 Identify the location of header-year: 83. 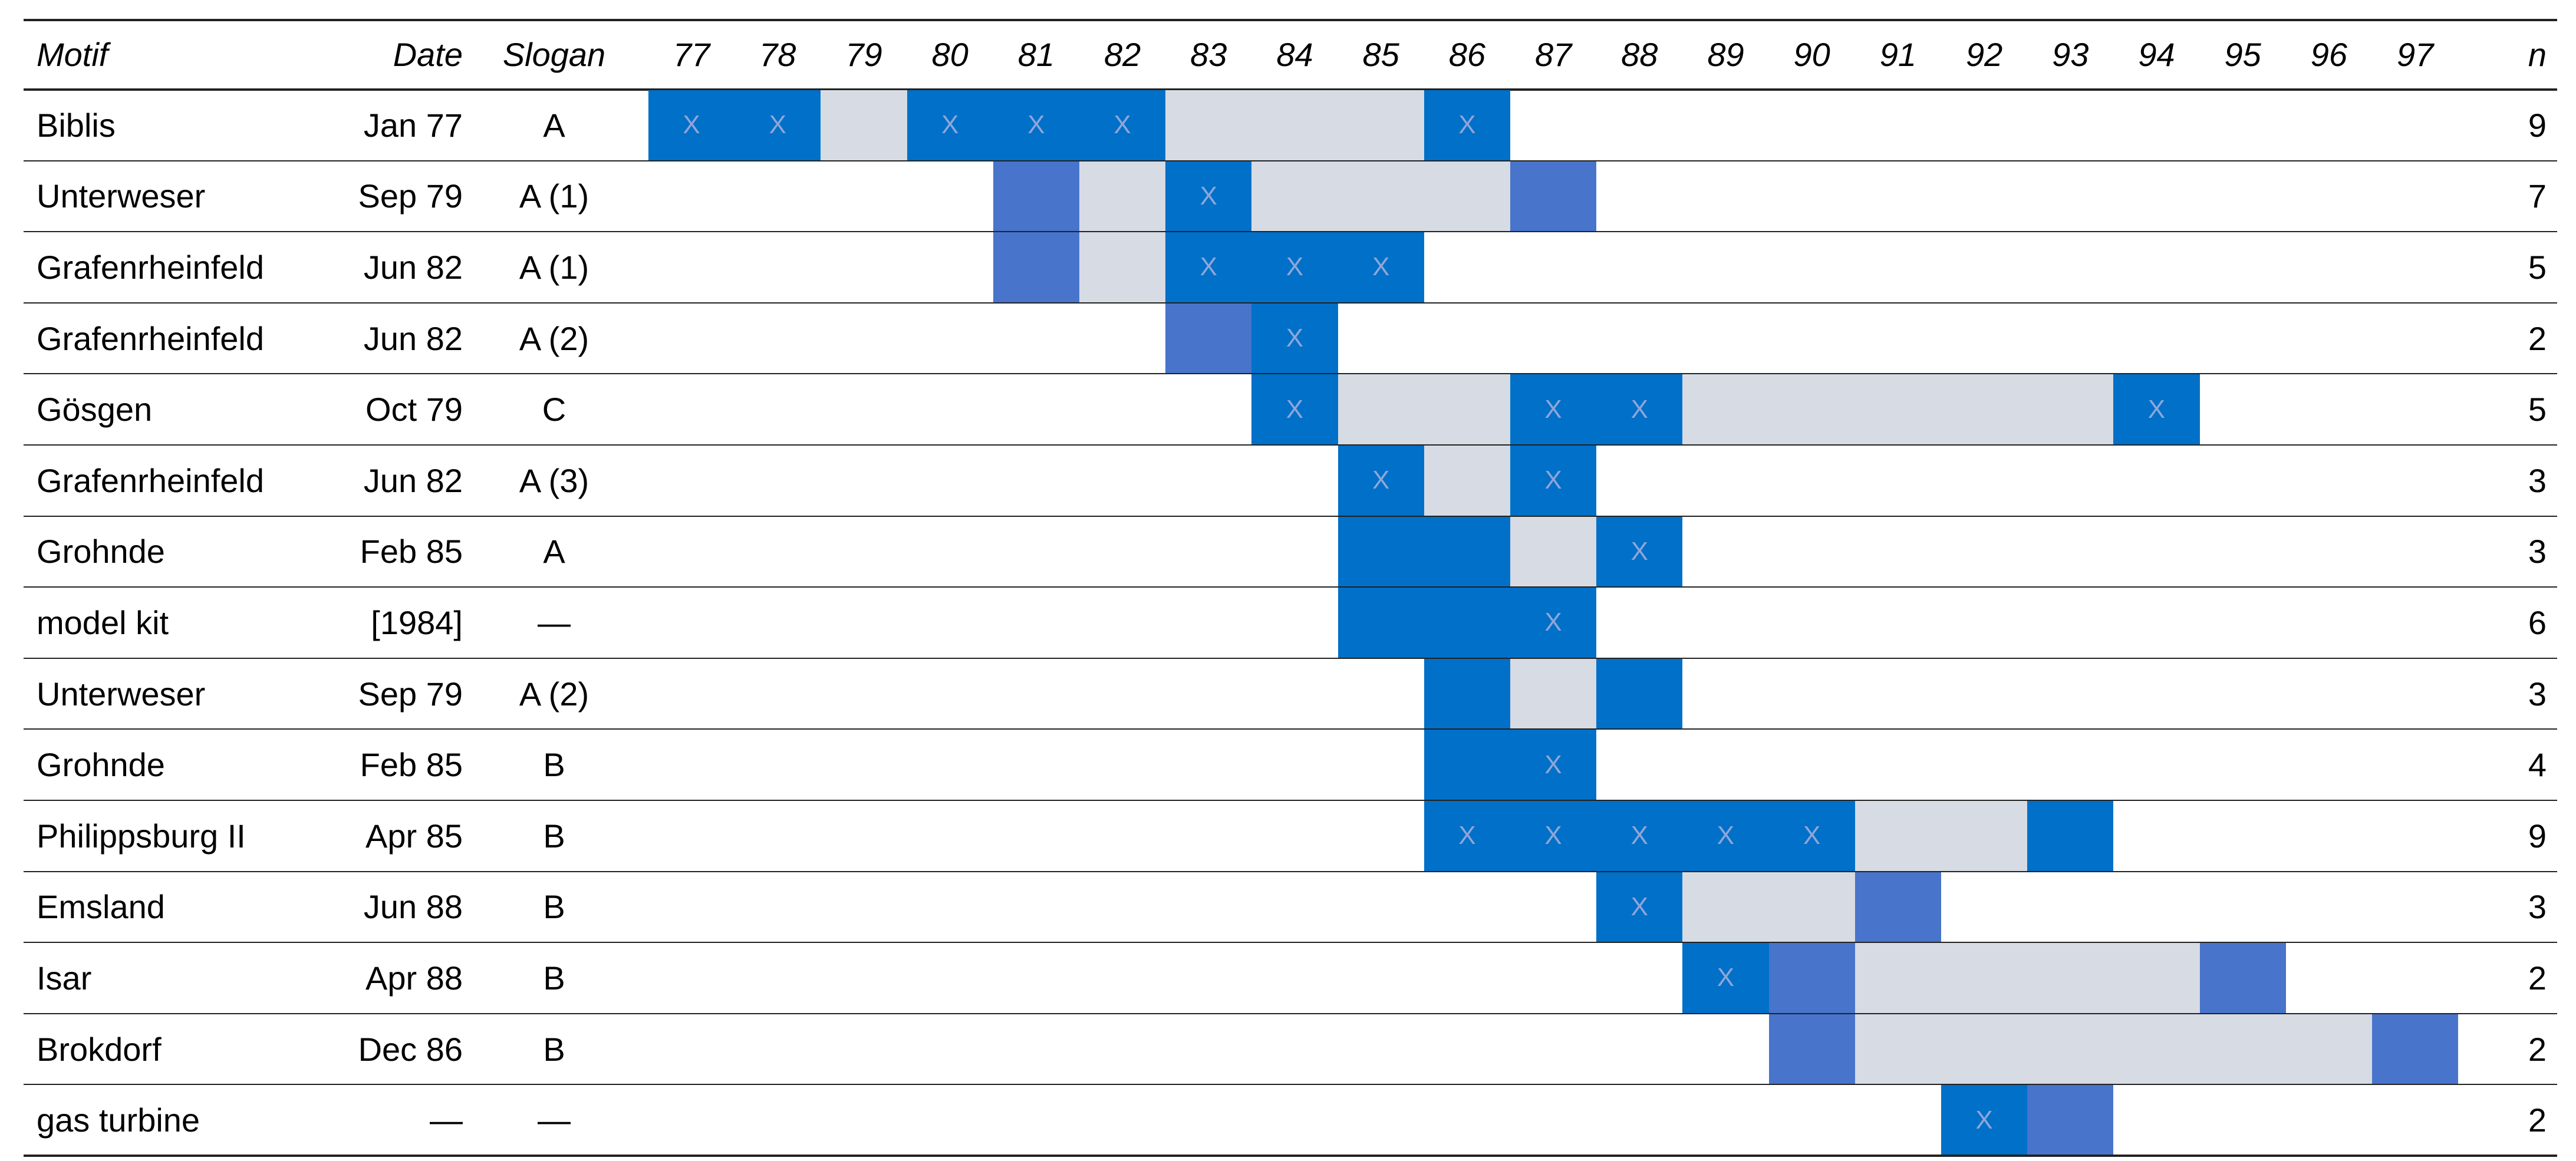
(1208, 54).